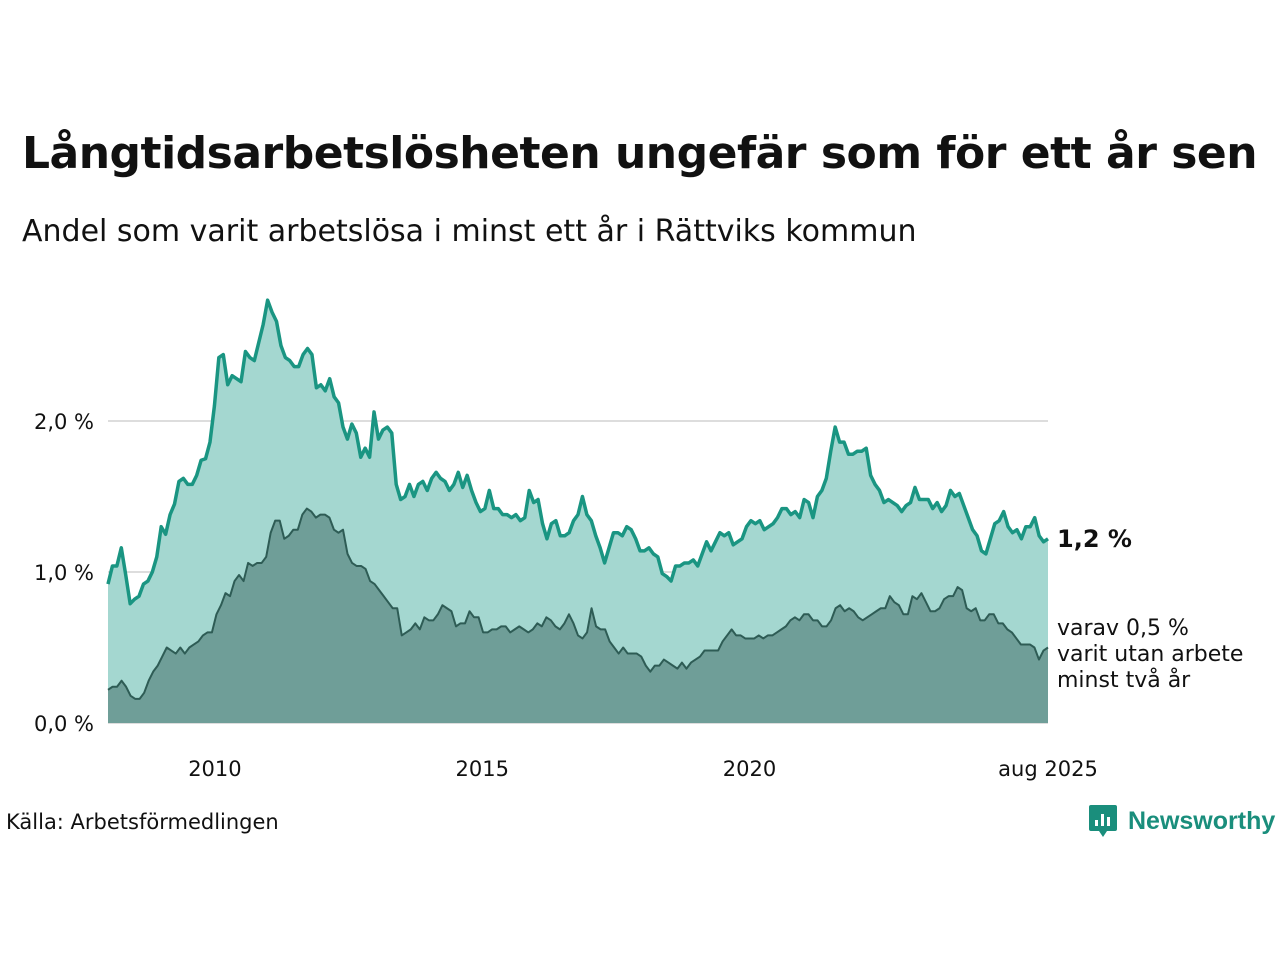 Image resolution: width=1280 pixels, height=960 pixels. I want to click on brand-logo: Newsworthy, so click(1181, 821).